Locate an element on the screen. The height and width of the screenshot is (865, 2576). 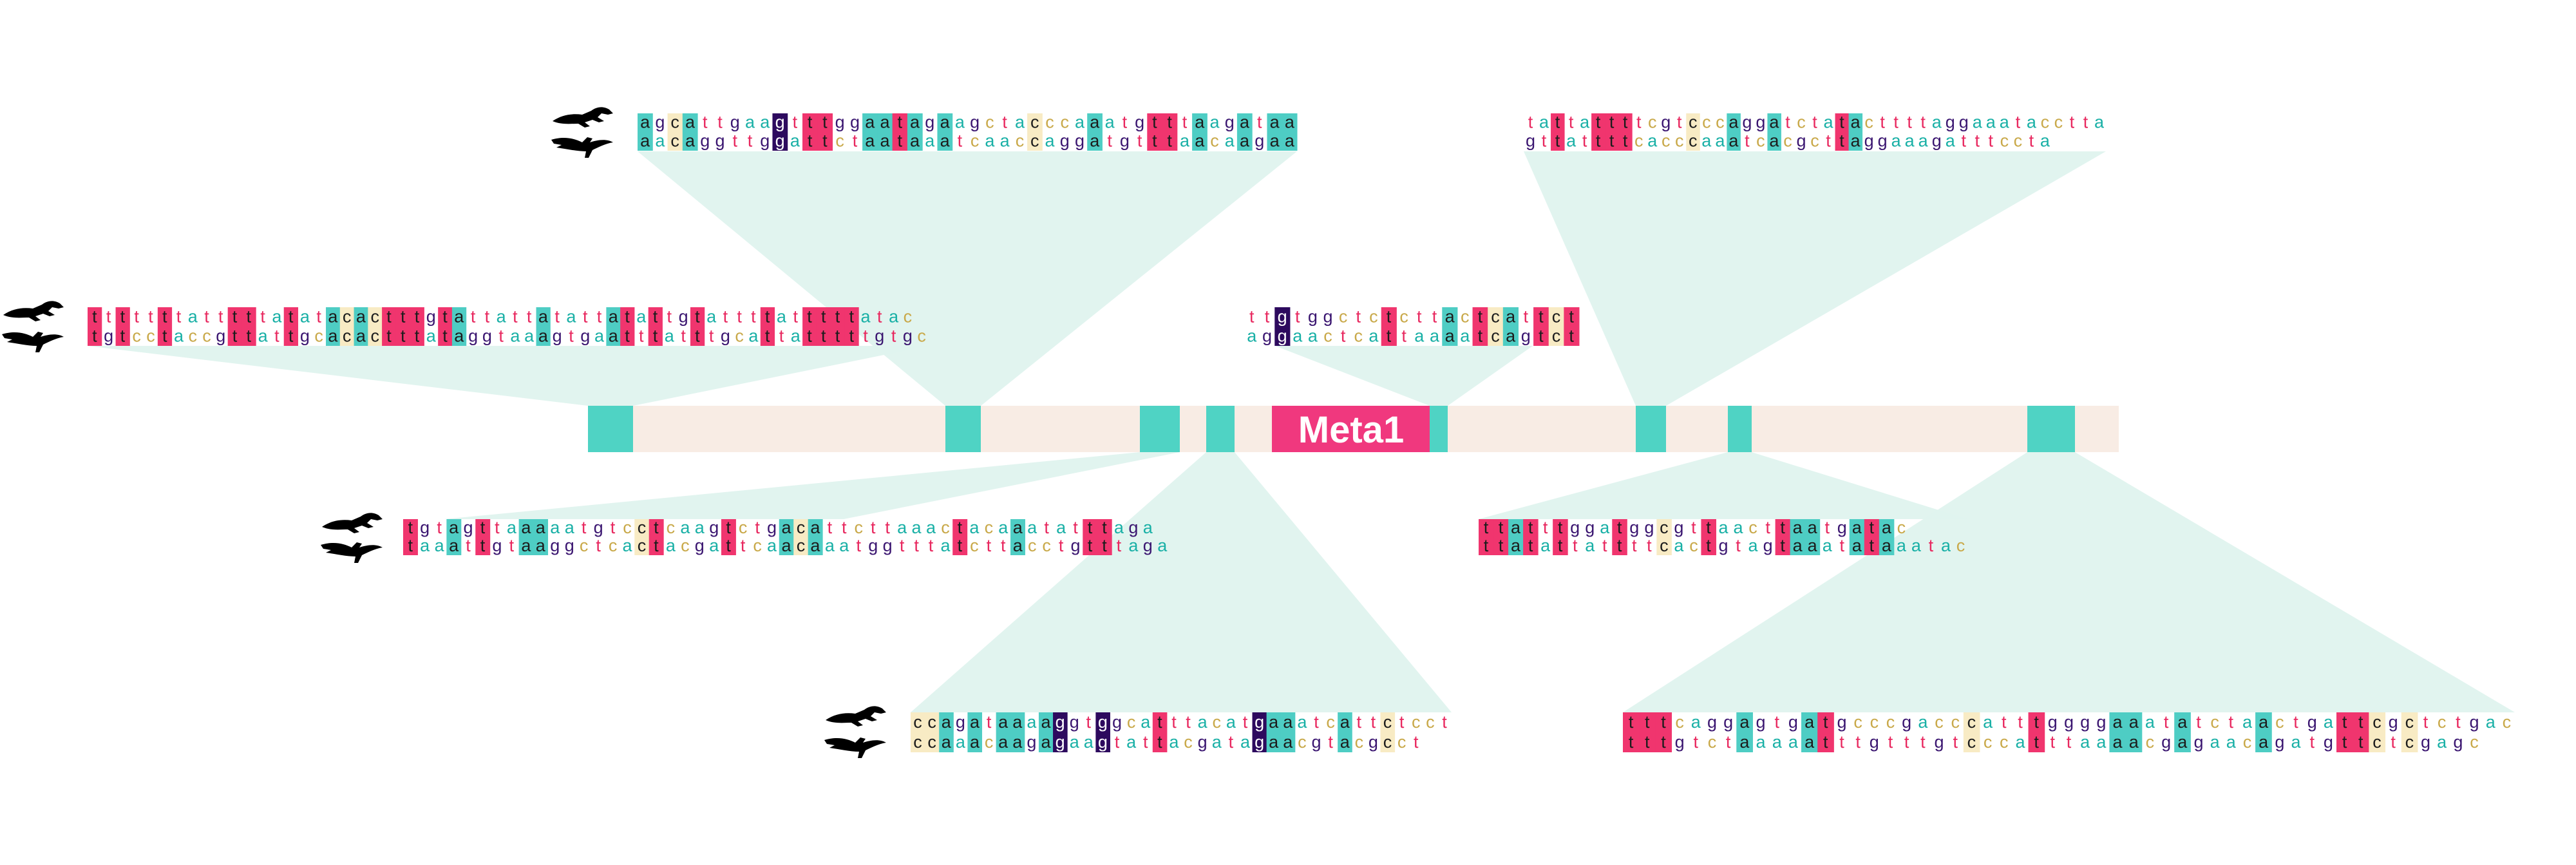
gene-box is located at coordinates (1351, 429).